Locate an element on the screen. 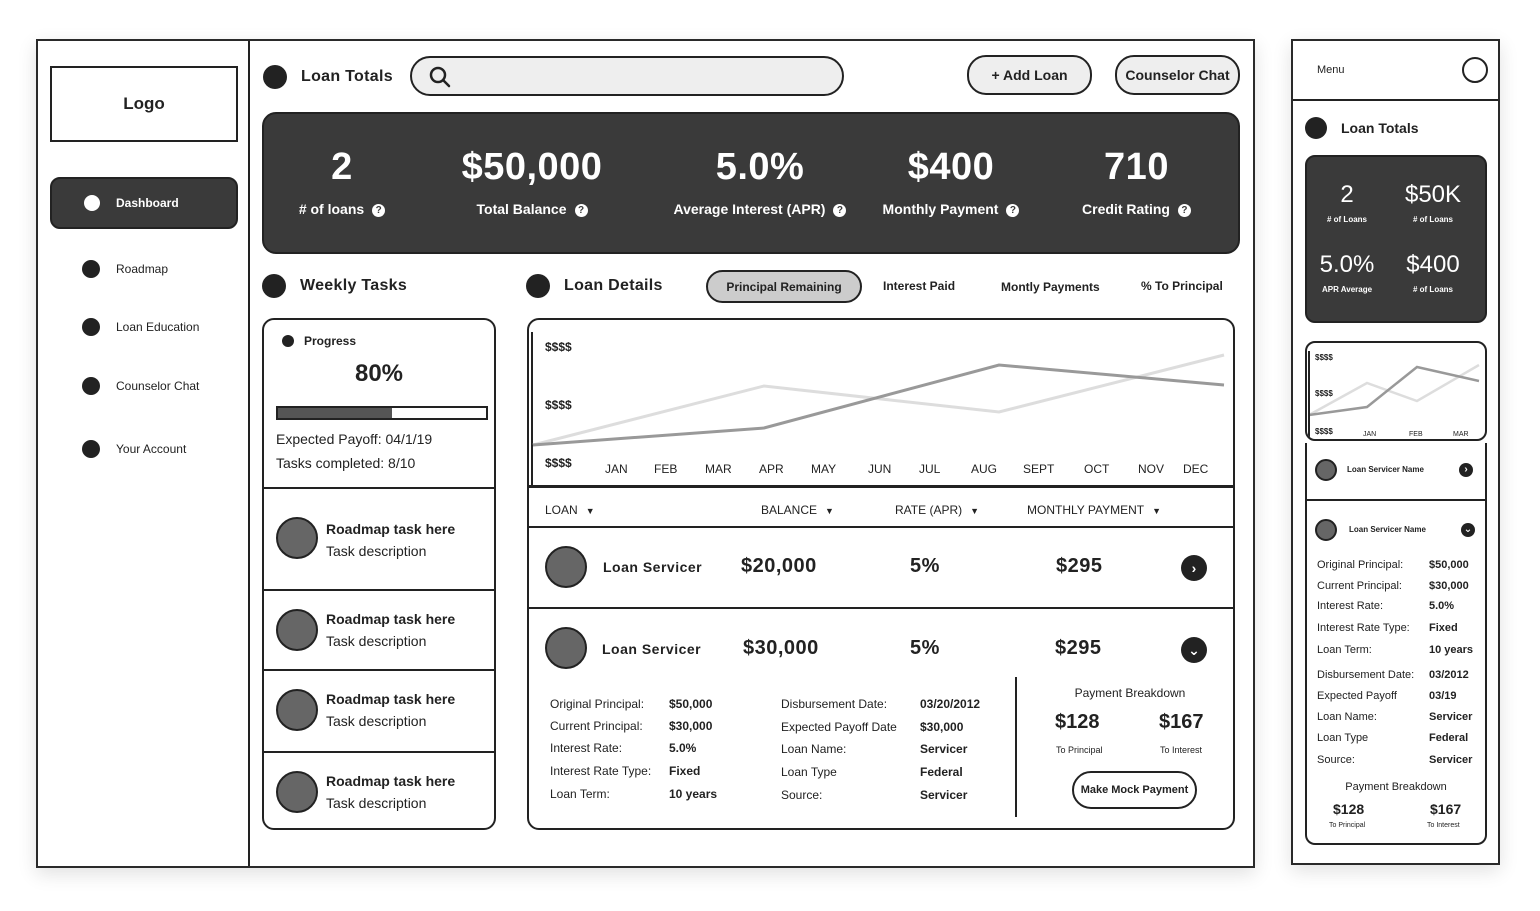  sidebar-item-counselor-chat: Counselor Chat is located at coordinates (140, 386).